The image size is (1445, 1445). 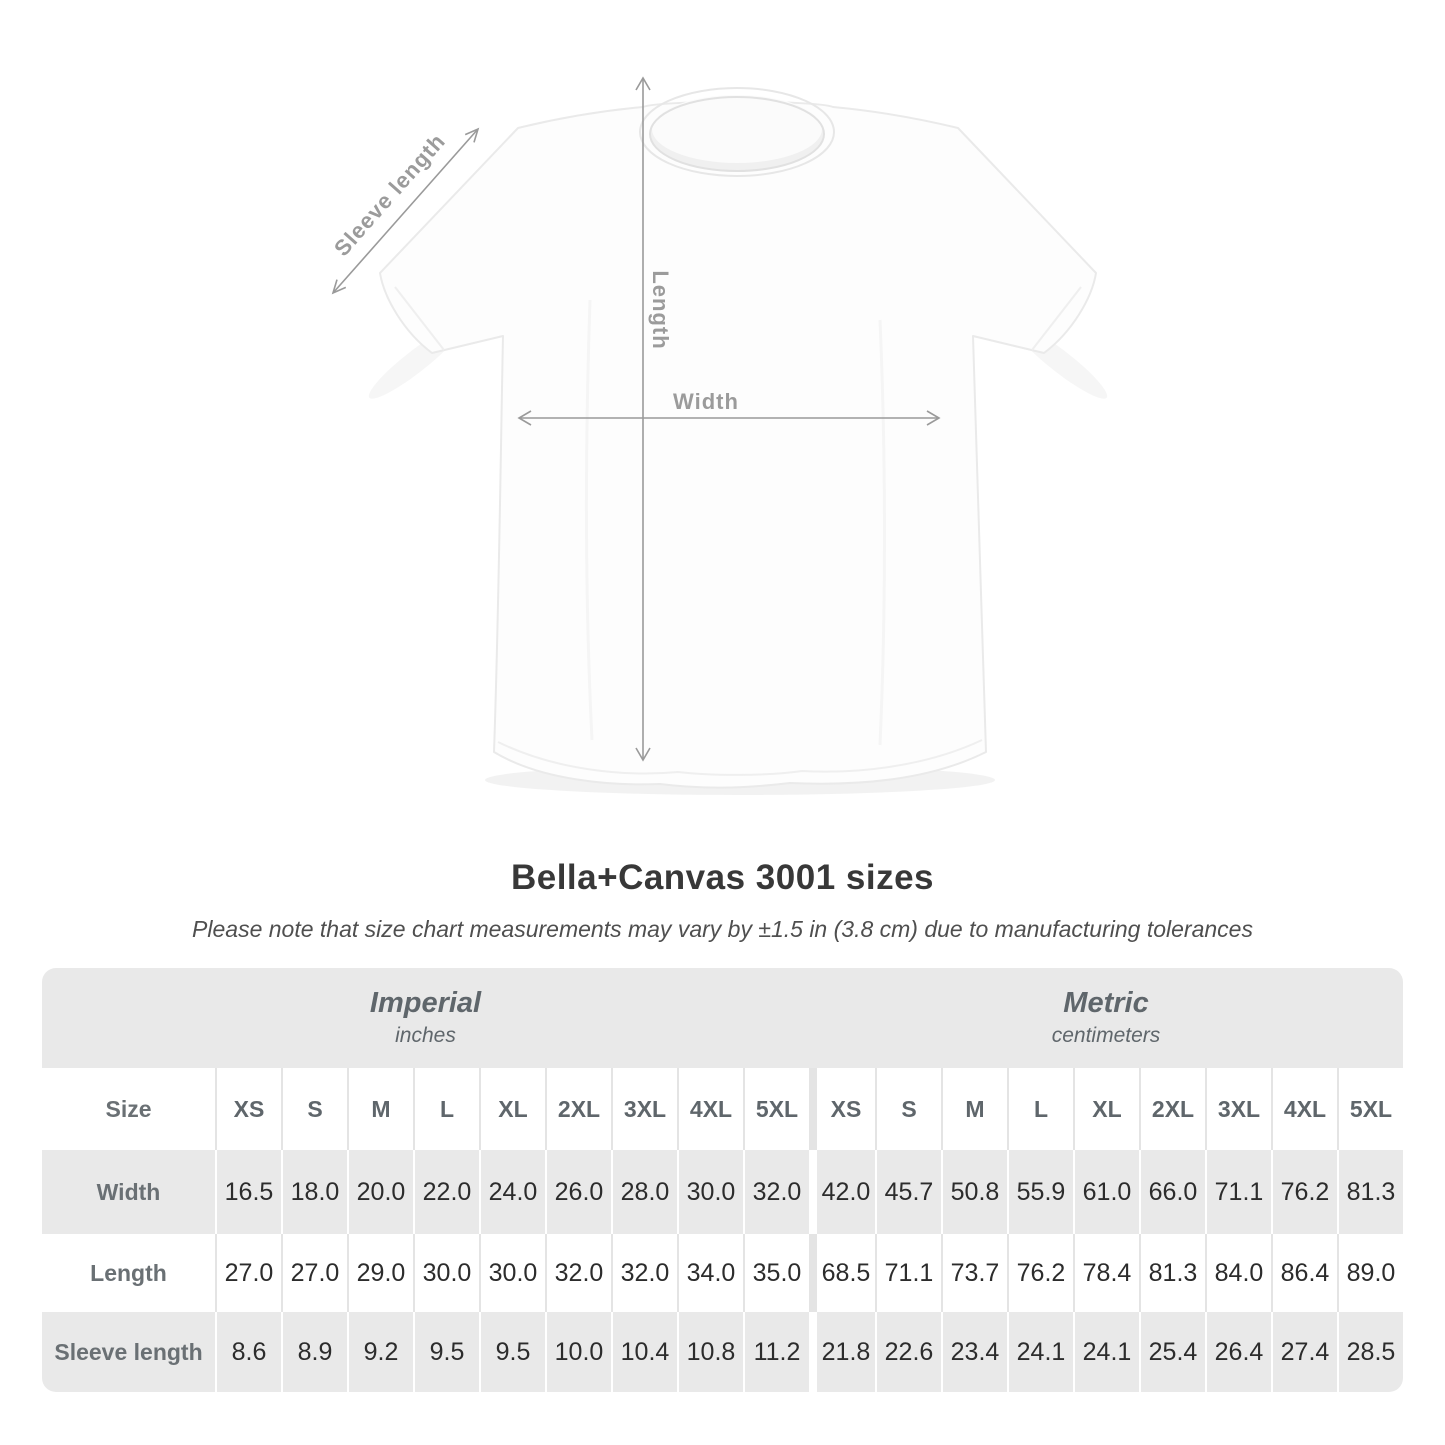 I want to click on value-cell: 45.7, so click(x=908, y=1192).